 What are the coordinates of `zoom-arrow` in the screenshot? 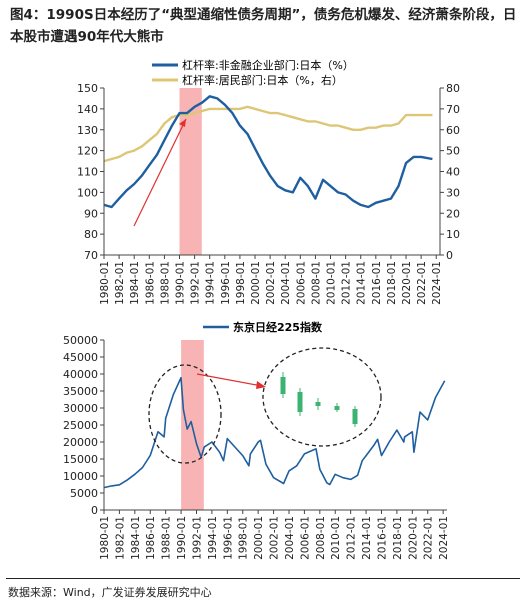 It's located at (229, 380).